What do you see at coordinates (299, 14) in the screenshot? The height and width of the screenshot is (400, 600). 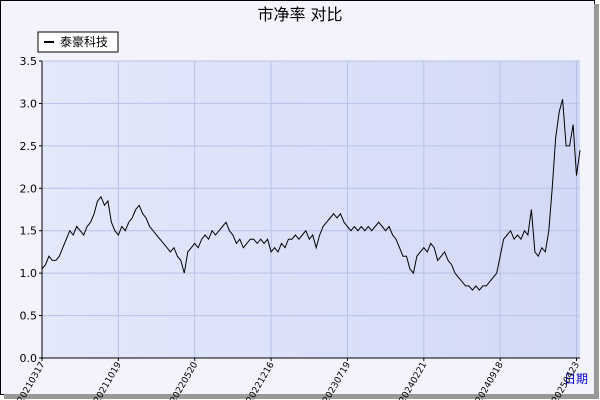 I see `chart-title: 市净率 对比` at bounding box center [299, 14].